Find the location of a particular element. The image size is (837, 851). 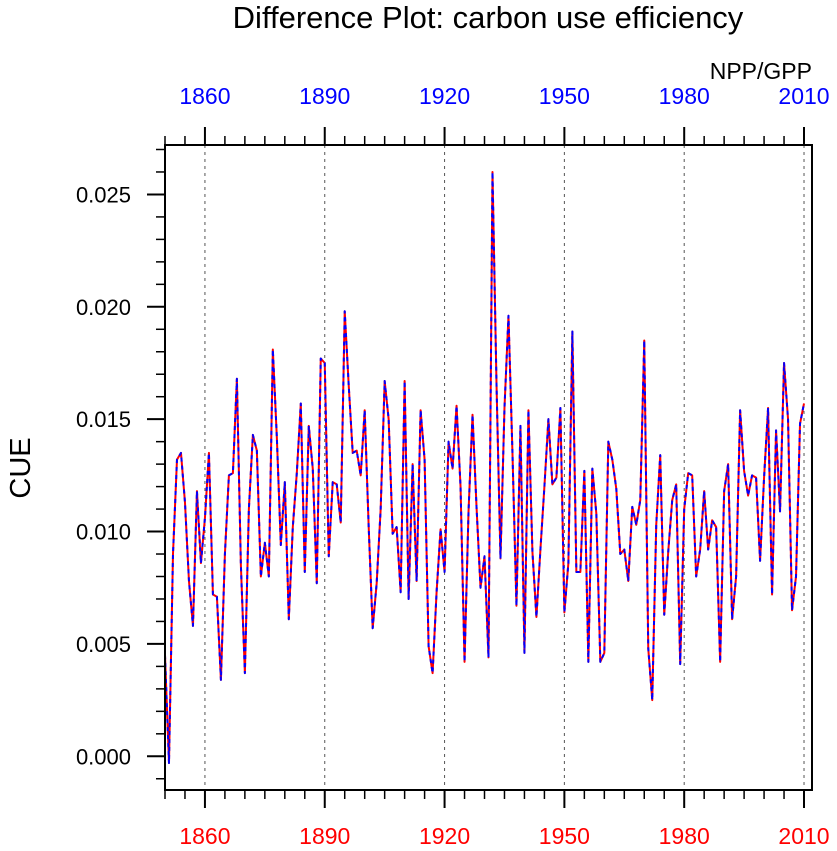

x-top-tick-label: 2010 is located at coordinates (803, 96).